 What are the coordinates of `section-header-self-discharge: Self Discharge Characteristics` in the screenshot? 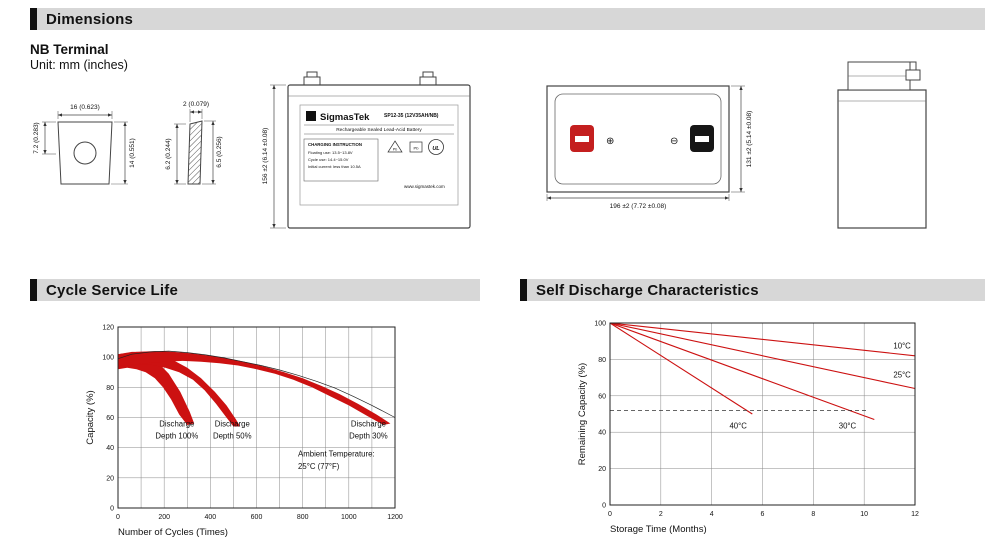 It's located at (752, 290).